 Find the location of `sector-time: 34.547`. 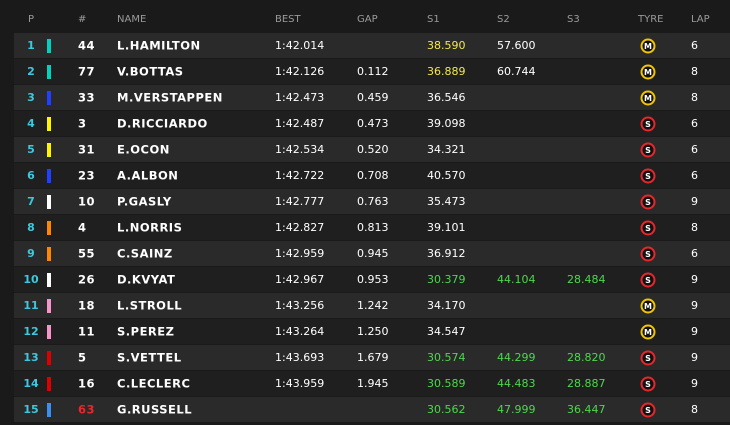

sector-time: 34.547 is located at coordinates (446, 331).